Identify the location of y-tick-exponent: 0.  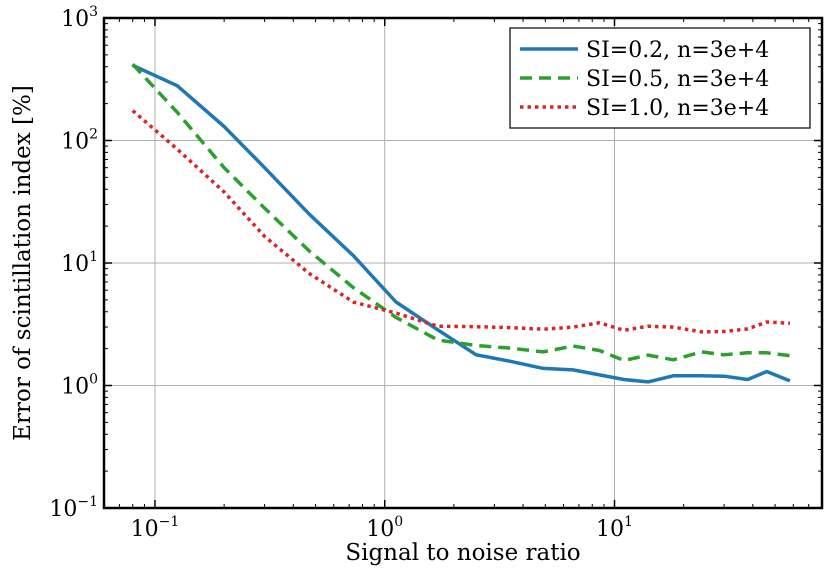
(93, 380).